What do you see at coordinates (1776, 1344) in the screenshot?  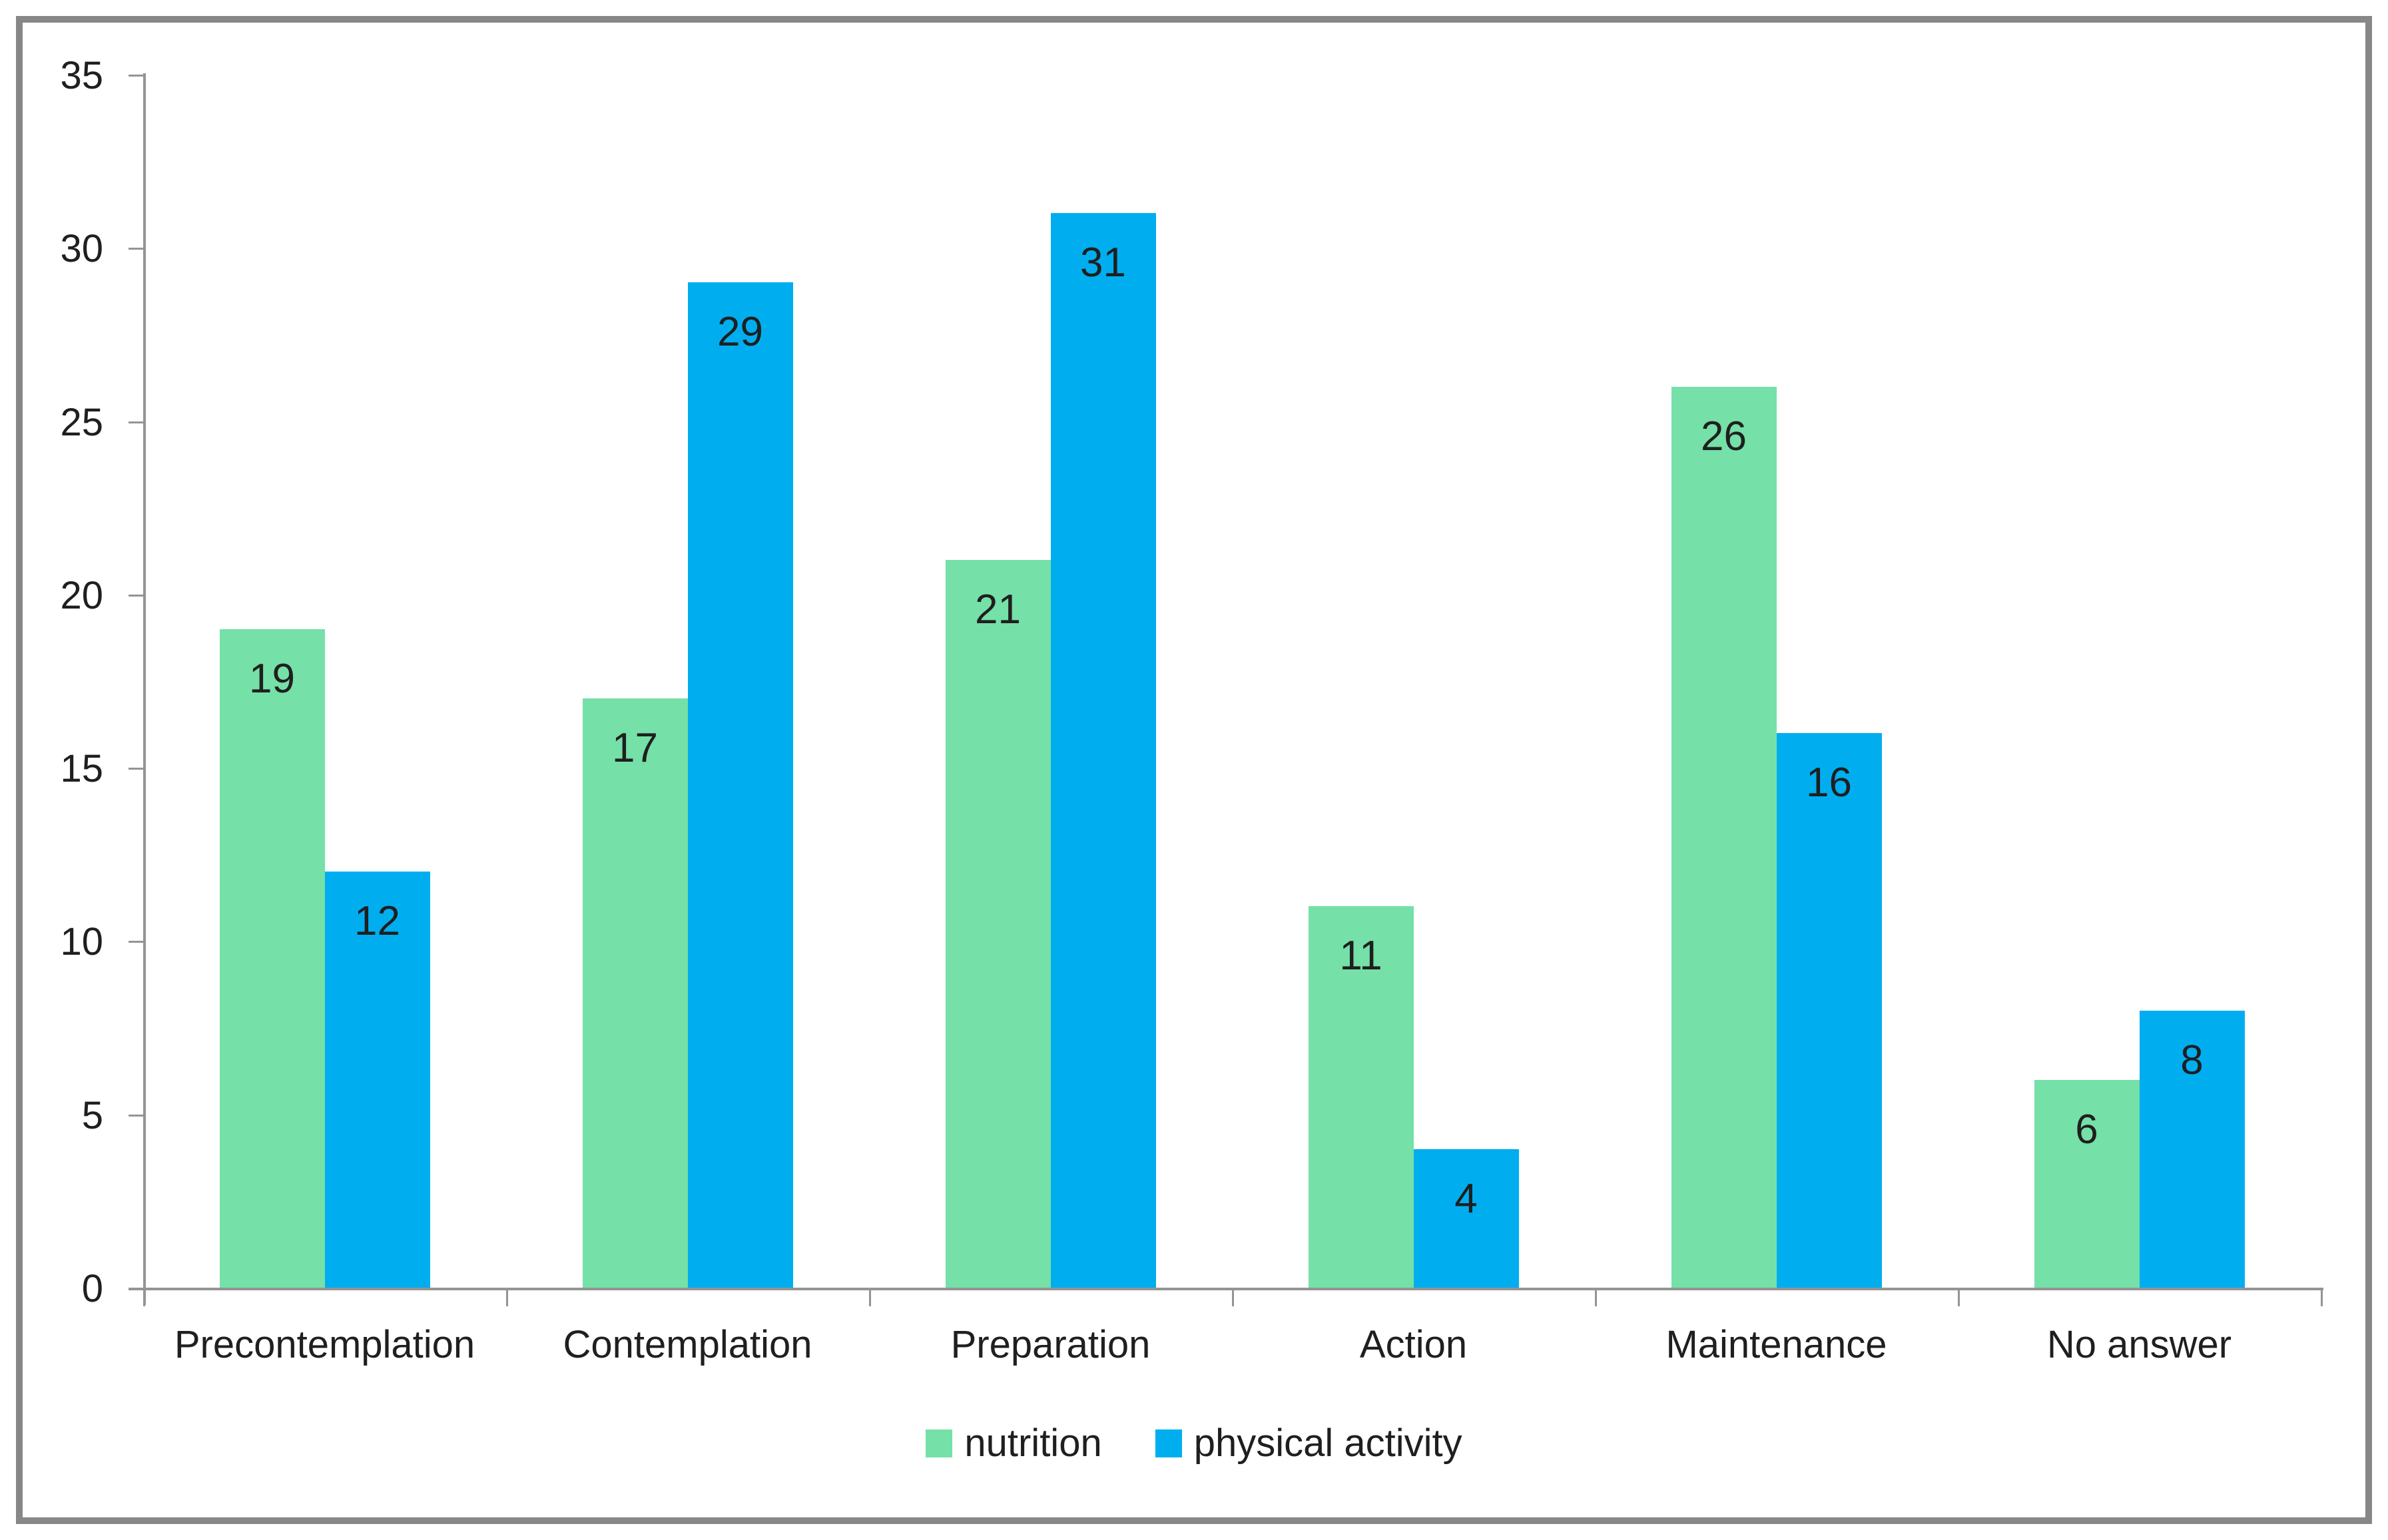 I see `x-axis-category-label: Maintenance` at bounding box center [1776, 1344].